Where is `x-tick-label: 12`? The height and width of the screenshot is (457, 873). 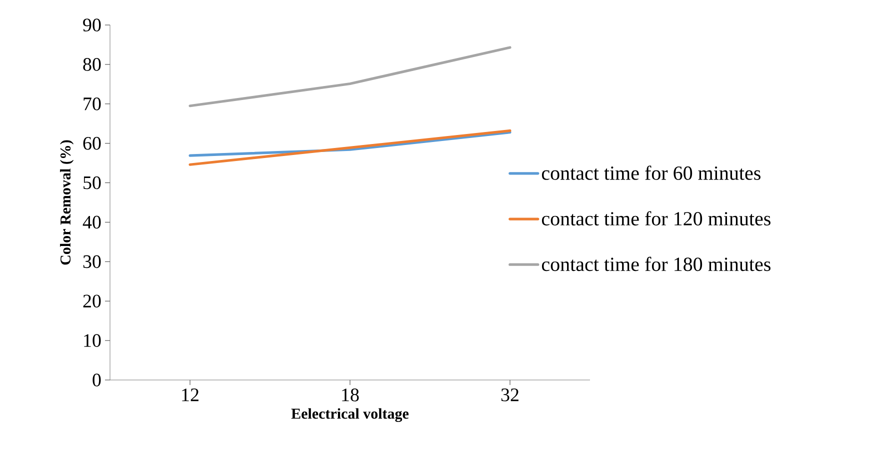
x-tick-label: 12 is located at coordinates (190, 395).